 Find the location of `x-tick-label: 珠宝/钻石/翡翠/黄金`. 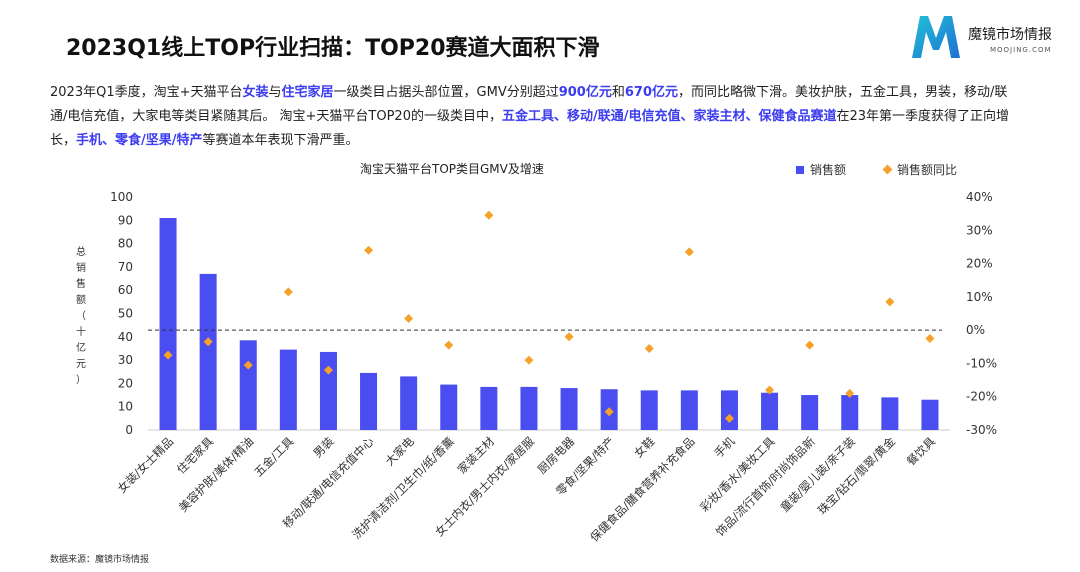

x-tick-label: 珠宝/钻石/翡翠/黄金 is located at coordinates (857, 476).